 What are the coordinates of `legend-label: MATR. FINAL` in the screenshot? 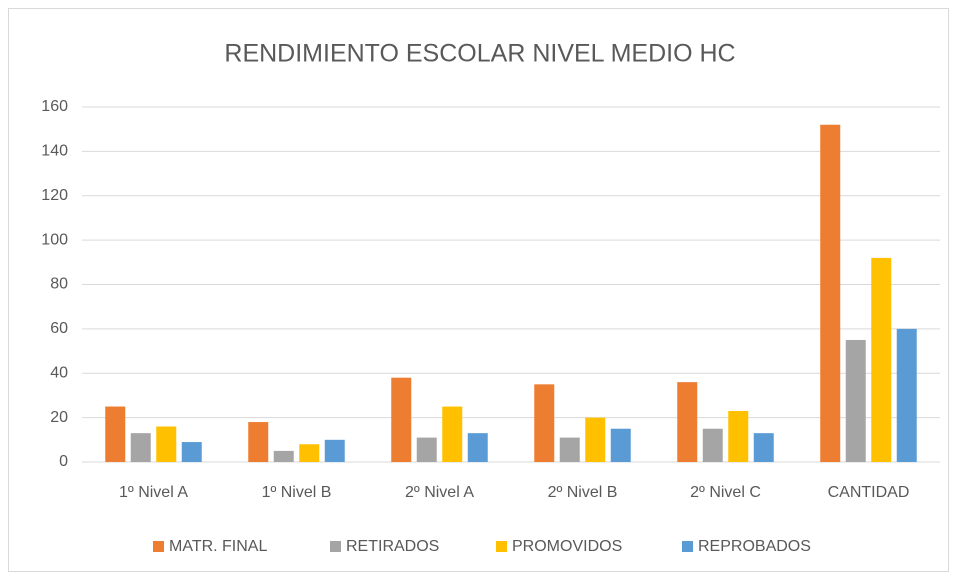 It's located at (218, 546).